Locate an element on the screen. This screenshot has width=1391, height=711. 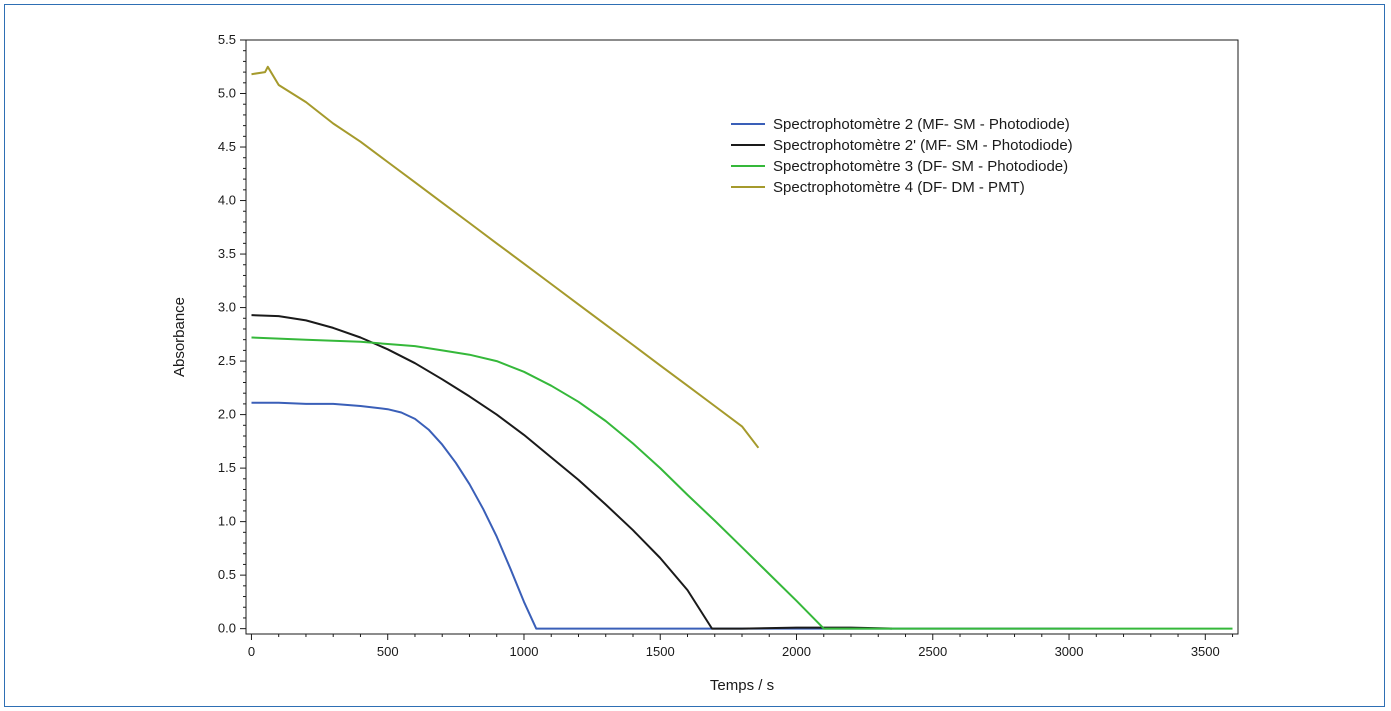
y-tick-label: 1.0 is located at coordinates (227, 521).